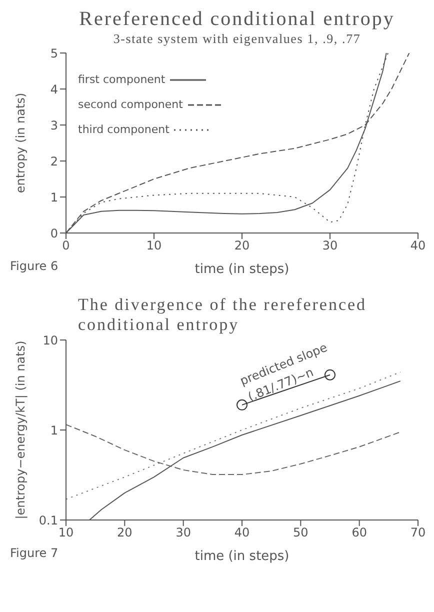 This screenshot has width=434, height=612. Describe the element at coordinates (54, 89) in the screenshot. I see `y-tick-label: 4` at that location.